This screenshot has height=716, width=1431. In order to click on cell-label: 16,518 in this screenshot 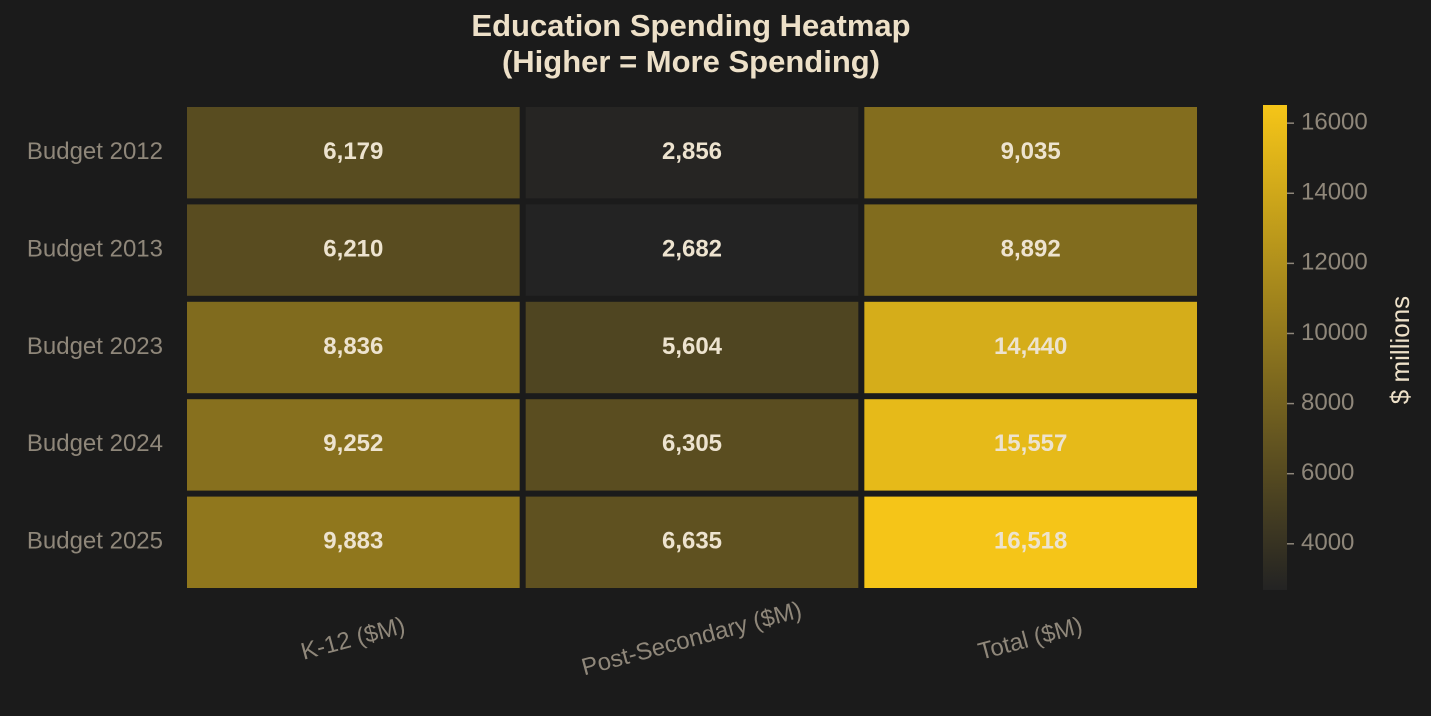, I will do `click(1030, 541)`.